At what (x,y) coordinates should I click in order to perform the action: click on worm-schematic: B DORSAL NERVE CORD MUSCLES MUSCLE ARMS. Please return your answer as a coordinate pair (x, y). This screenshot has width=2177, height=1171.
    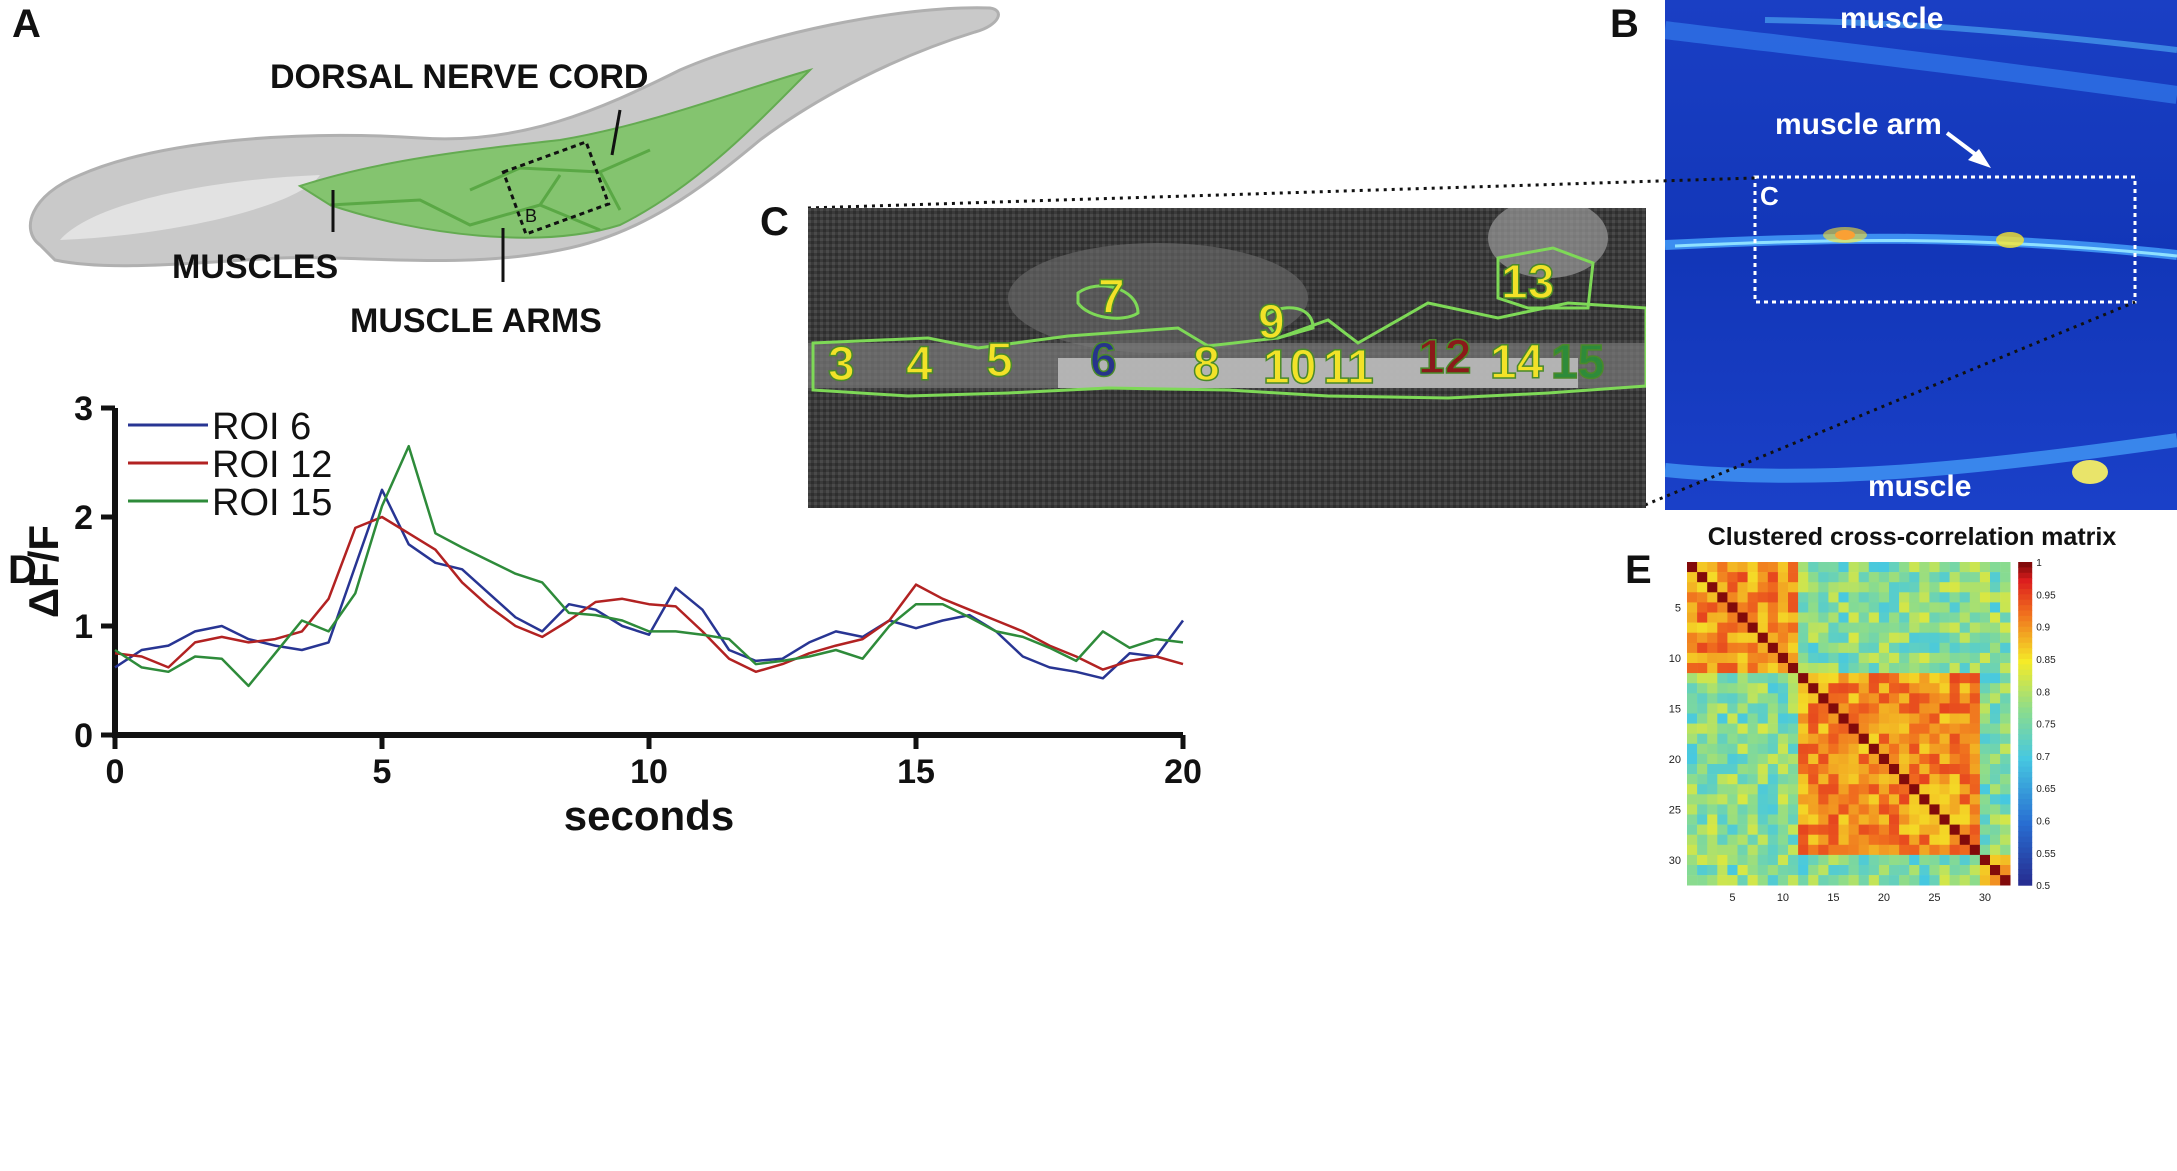
    Looking at the image, I should click on (514, 173).